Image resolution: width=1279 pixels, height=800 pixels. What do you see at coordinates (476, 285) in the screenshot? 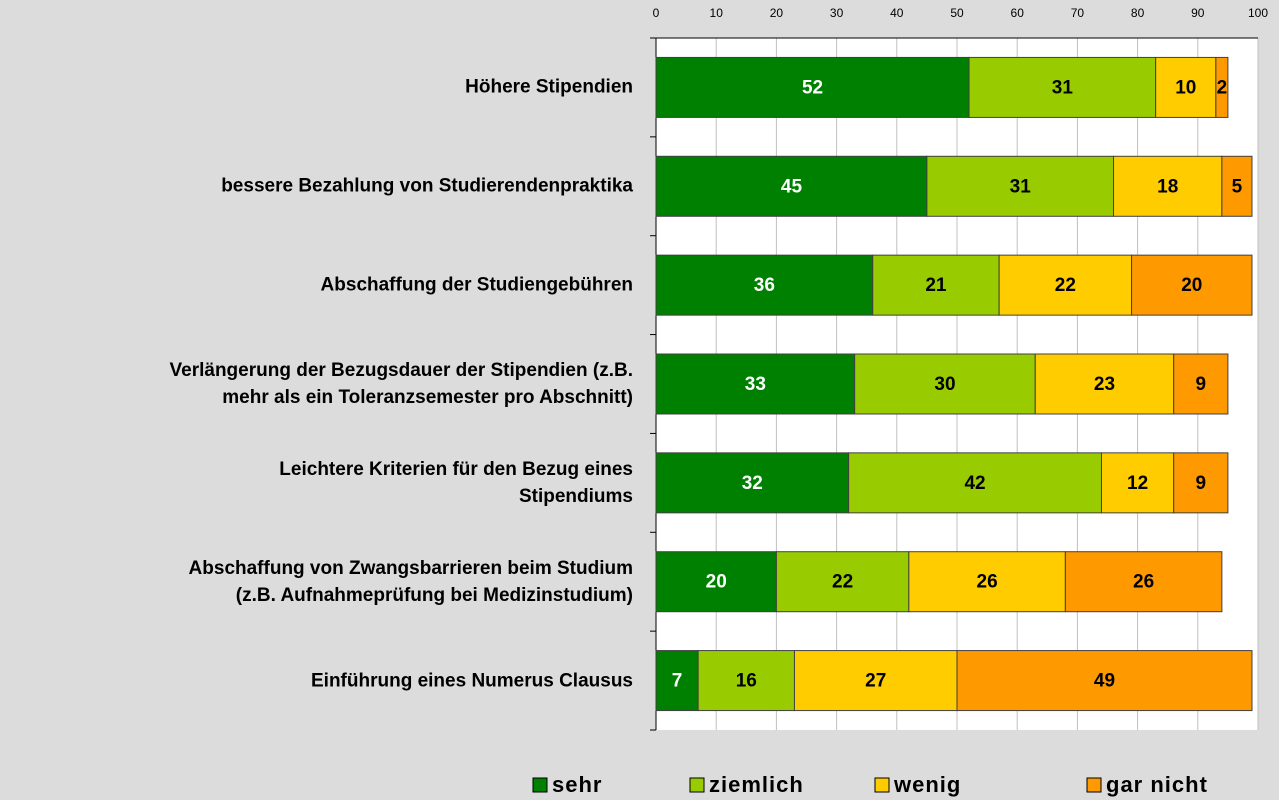
I see `category-label: Abschaffung der Studiengebühren` at bounding box center [476, 285].